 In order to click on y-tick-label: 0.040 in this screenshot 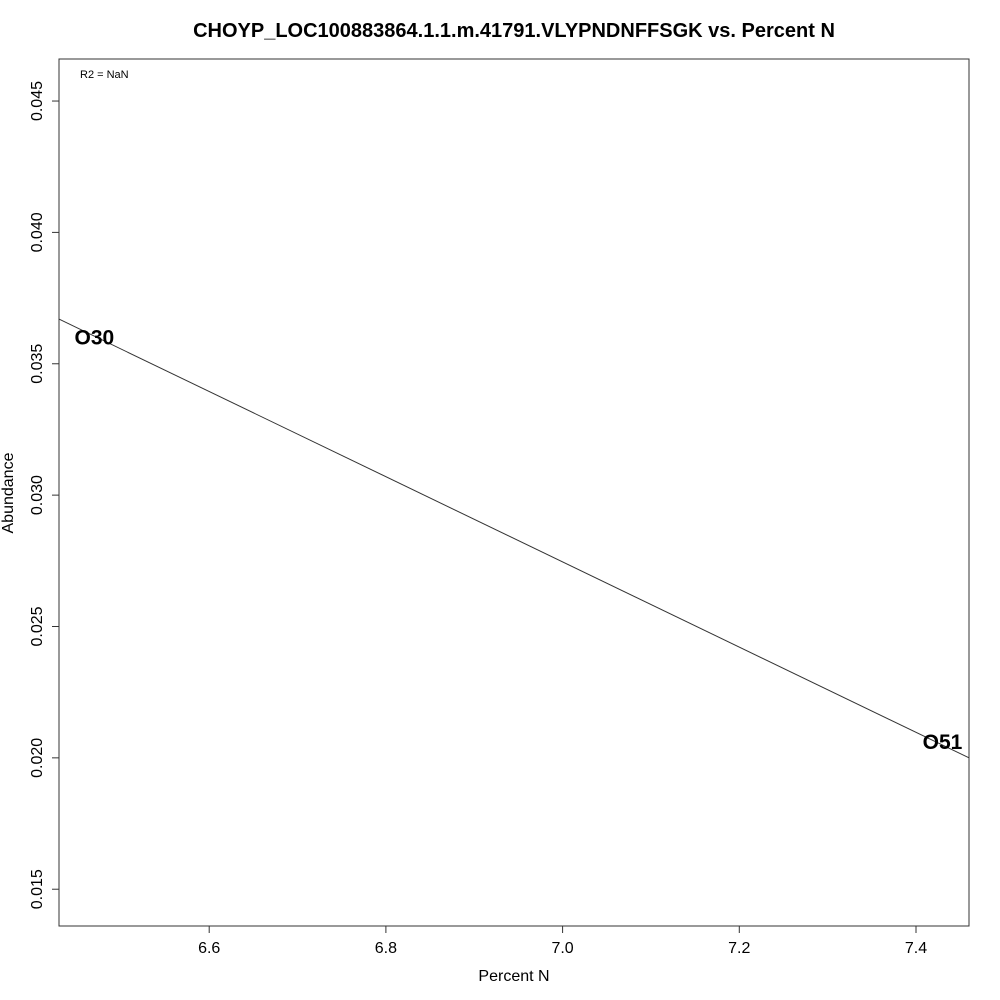, I will do `click(37, 232)`.